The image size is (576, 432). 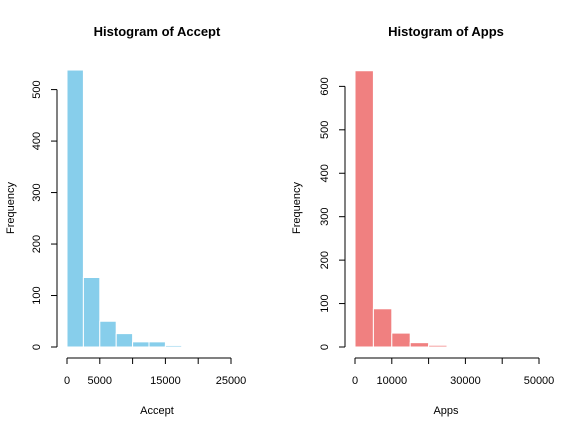 What do you see at coordinates (44, 215) in the screenshot?
I see `y-axis: 0 100 200 300 400 500` at bounding box center [44, 215].